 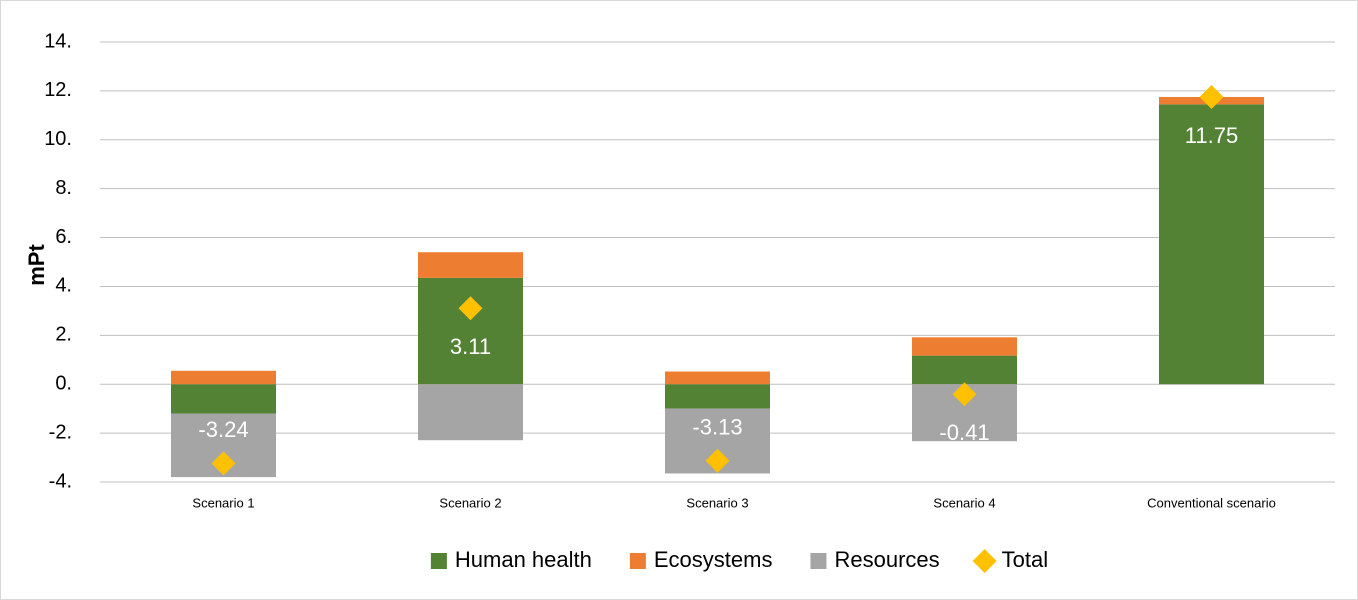 I want to click on y-tick-label: 4., so click(x=63, y=286).